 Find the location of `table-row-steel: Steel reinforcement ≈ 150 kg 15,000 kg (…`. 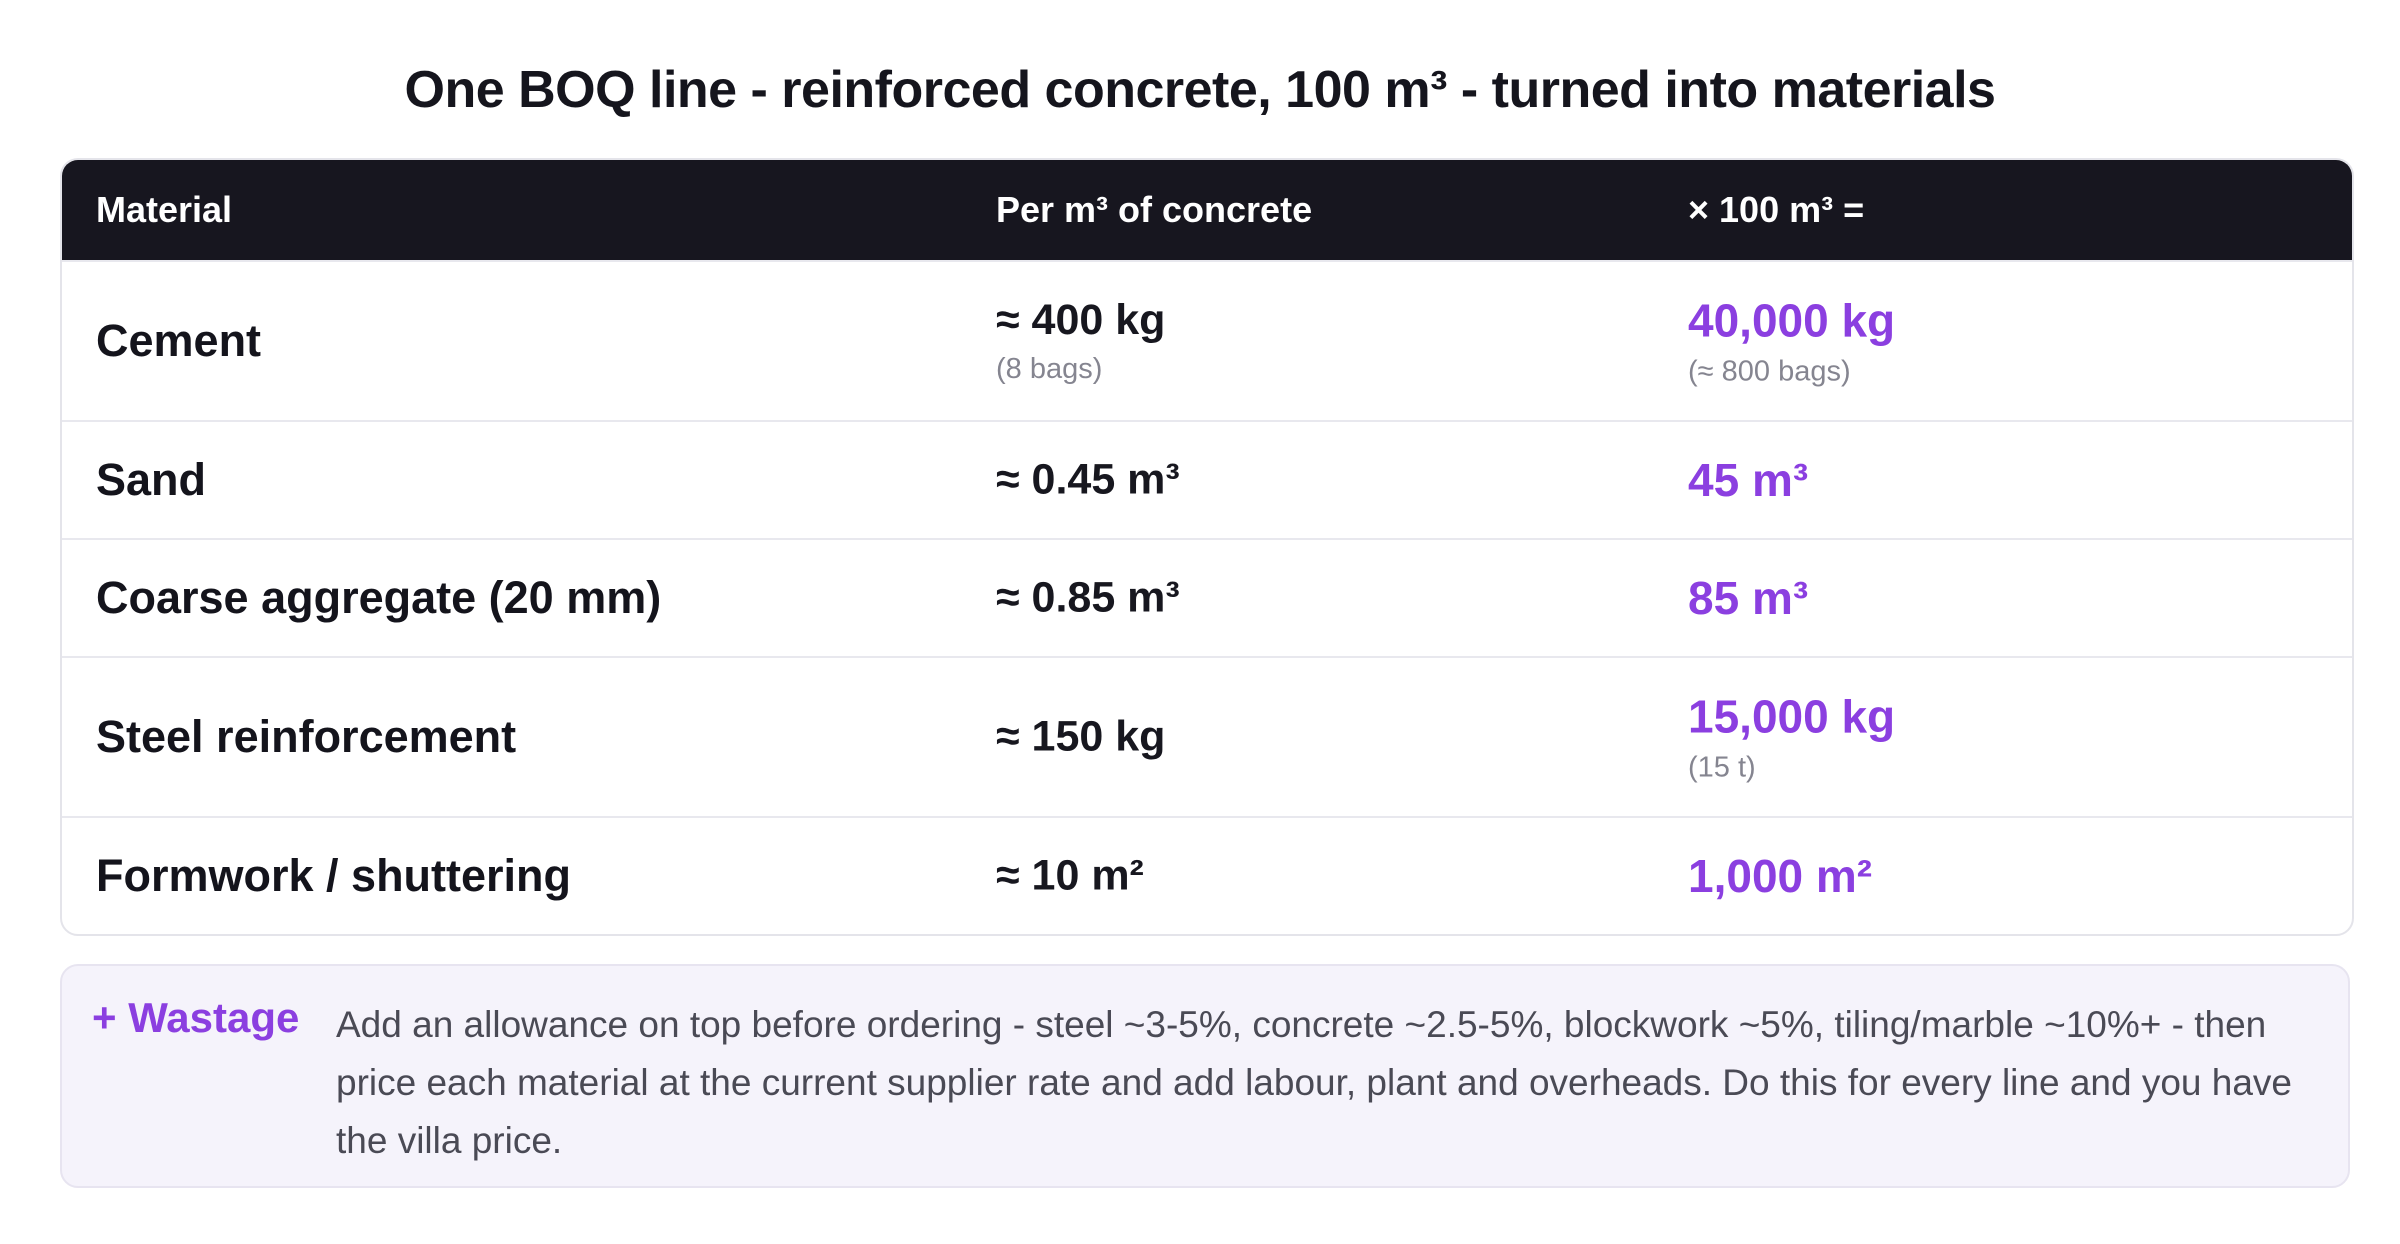

table-row-steel: Steel reinforcement ≈ 150 kg 15,000 kg (… is located at coordinates (1207, 736).